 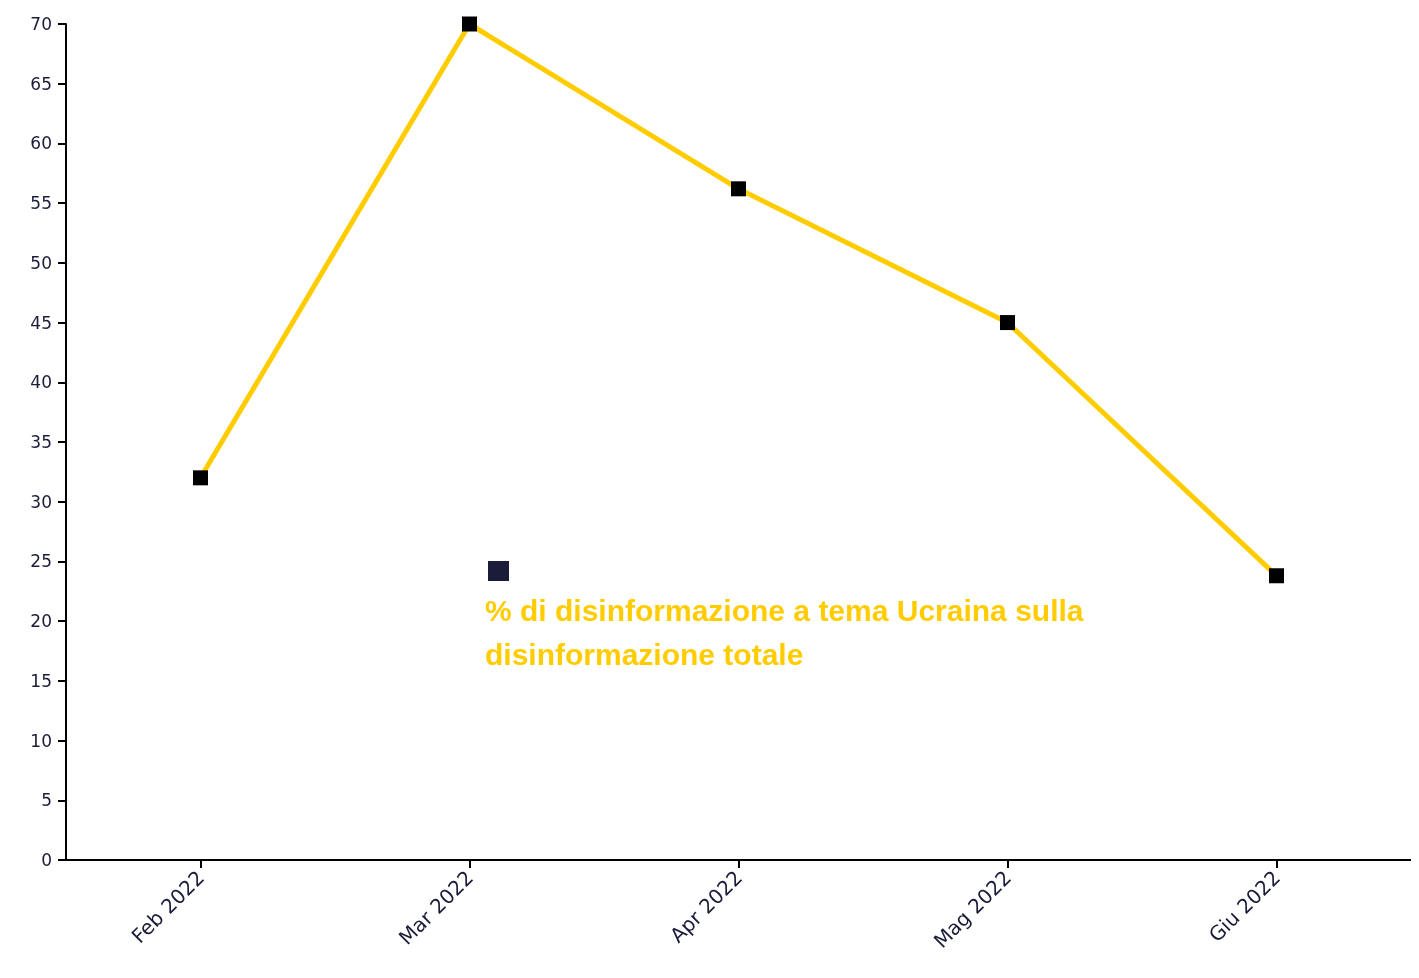 I want to click on y-tick-label: 0, so click(x=46, y=860).